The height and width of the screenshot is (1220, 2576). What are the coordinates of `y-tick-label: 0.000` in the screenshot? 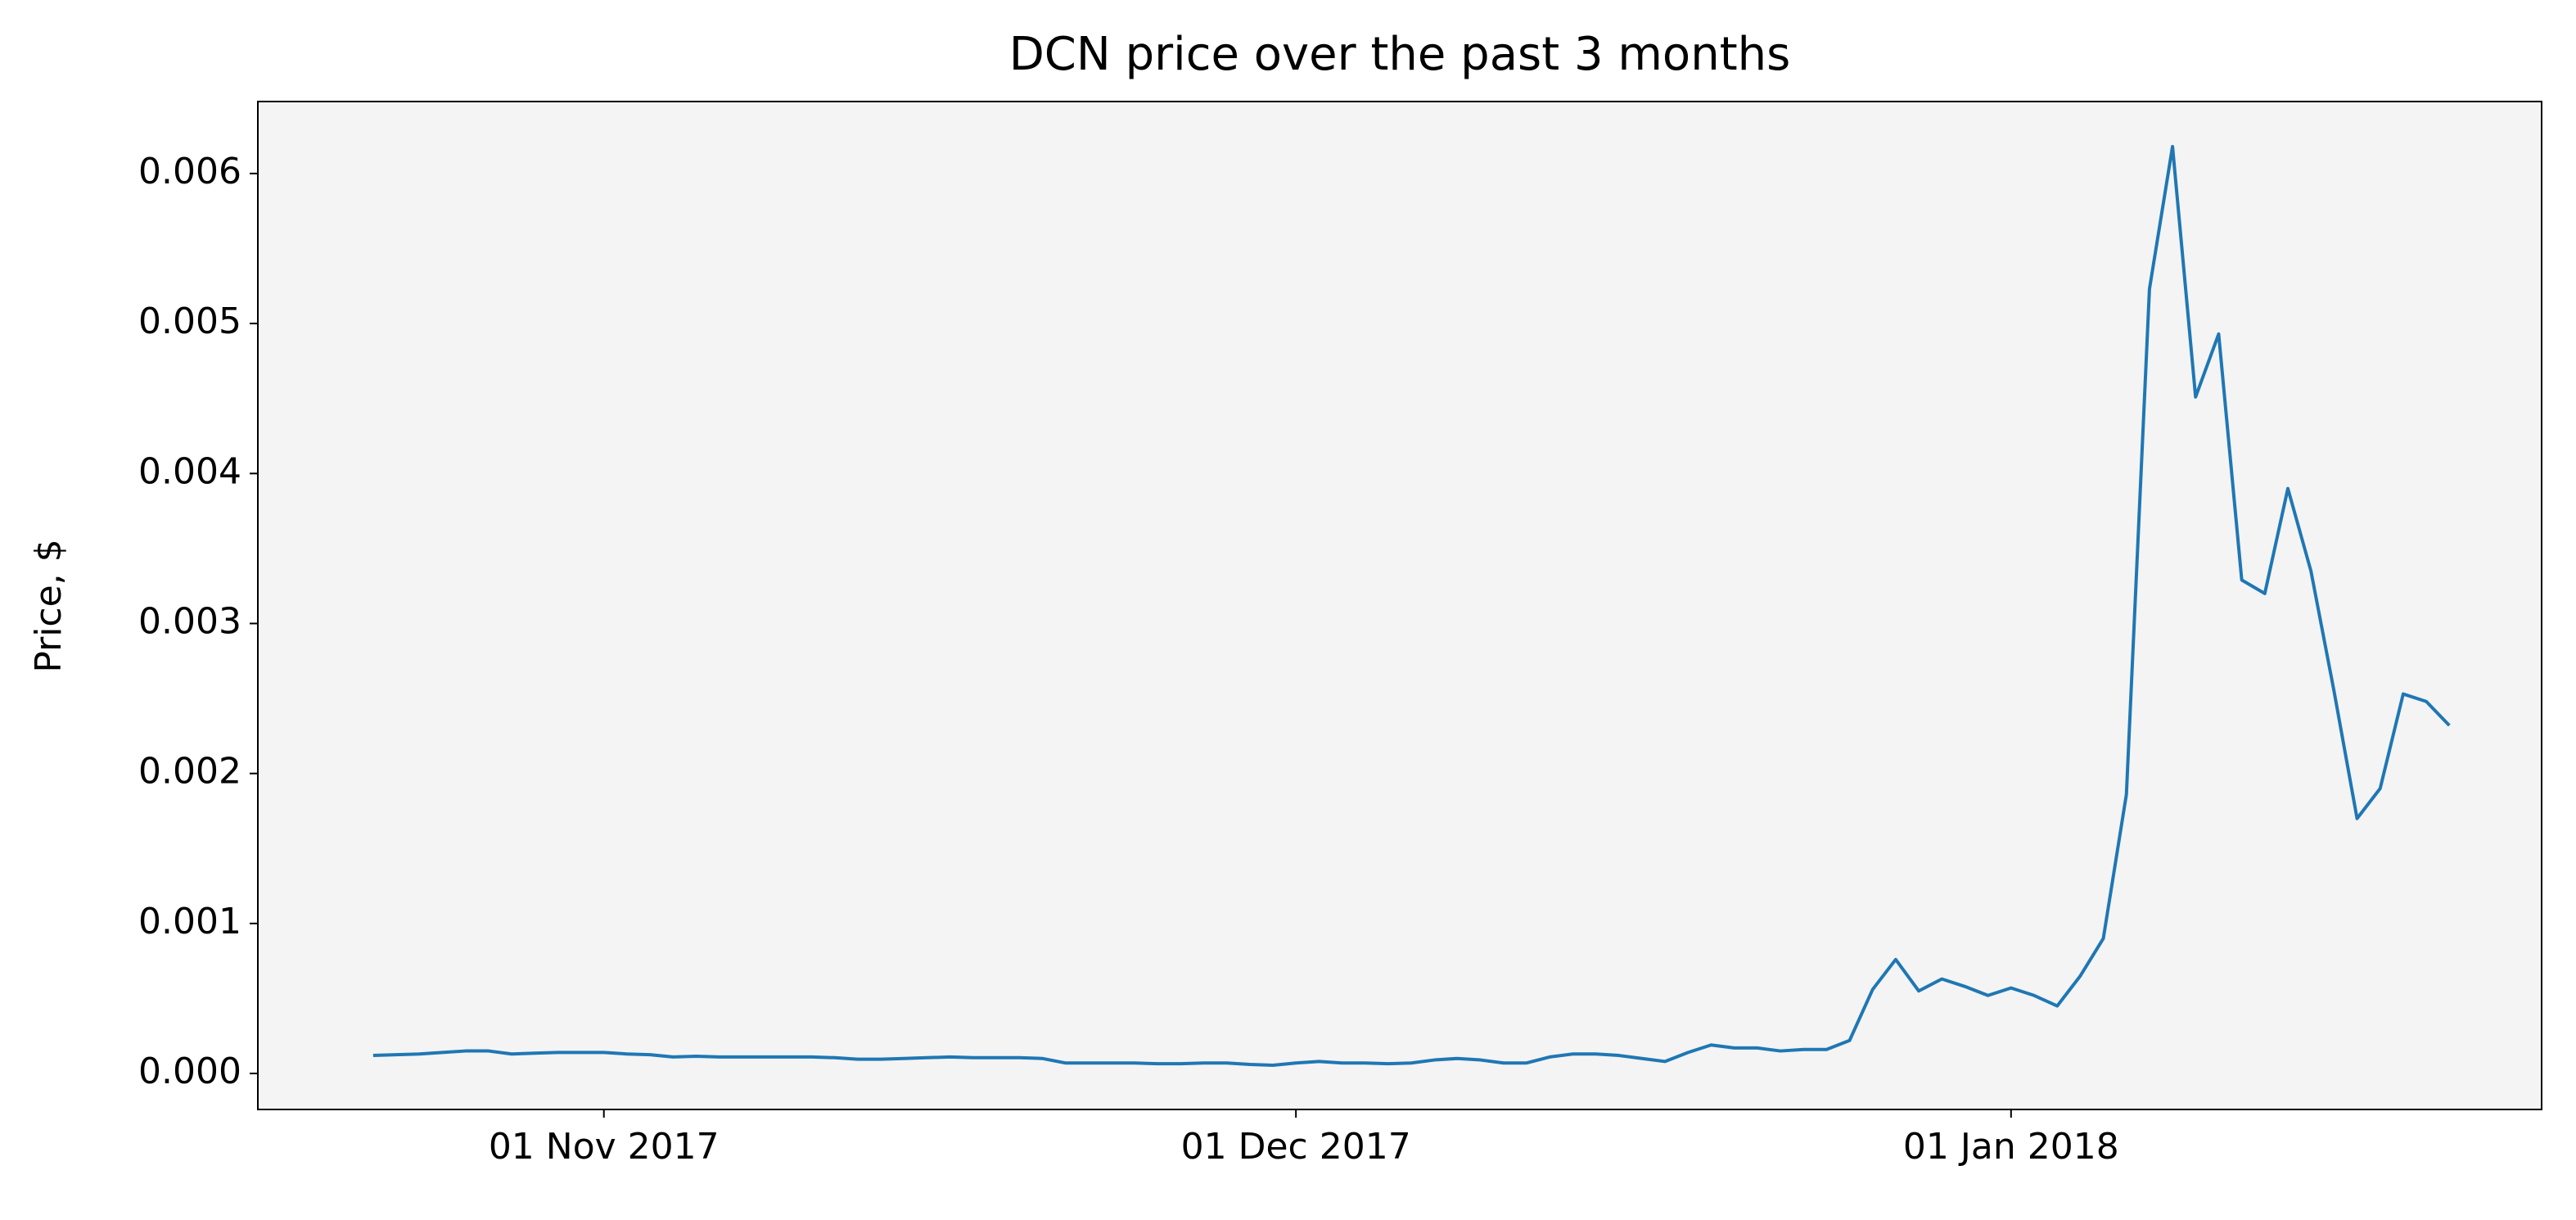 It's located at (189, 1071).